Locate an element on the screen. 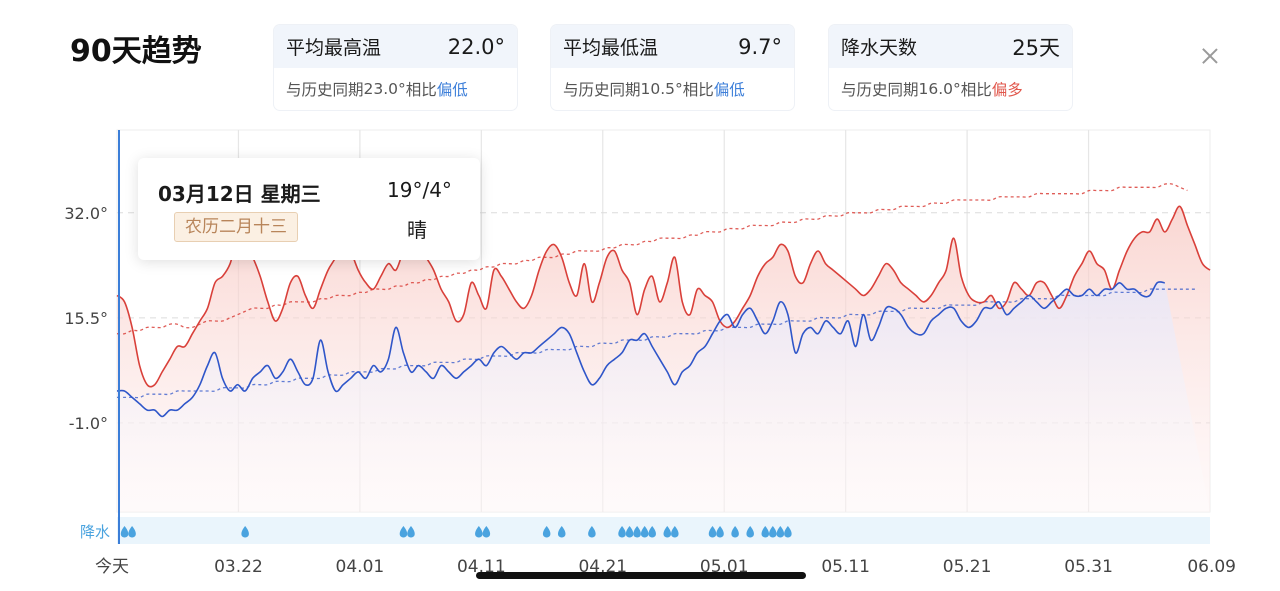 This screenshot has width=1280, height=591. stat-compare: 与历史同期 10.5° 相比 偏低 is located at coordinates (672, 89).